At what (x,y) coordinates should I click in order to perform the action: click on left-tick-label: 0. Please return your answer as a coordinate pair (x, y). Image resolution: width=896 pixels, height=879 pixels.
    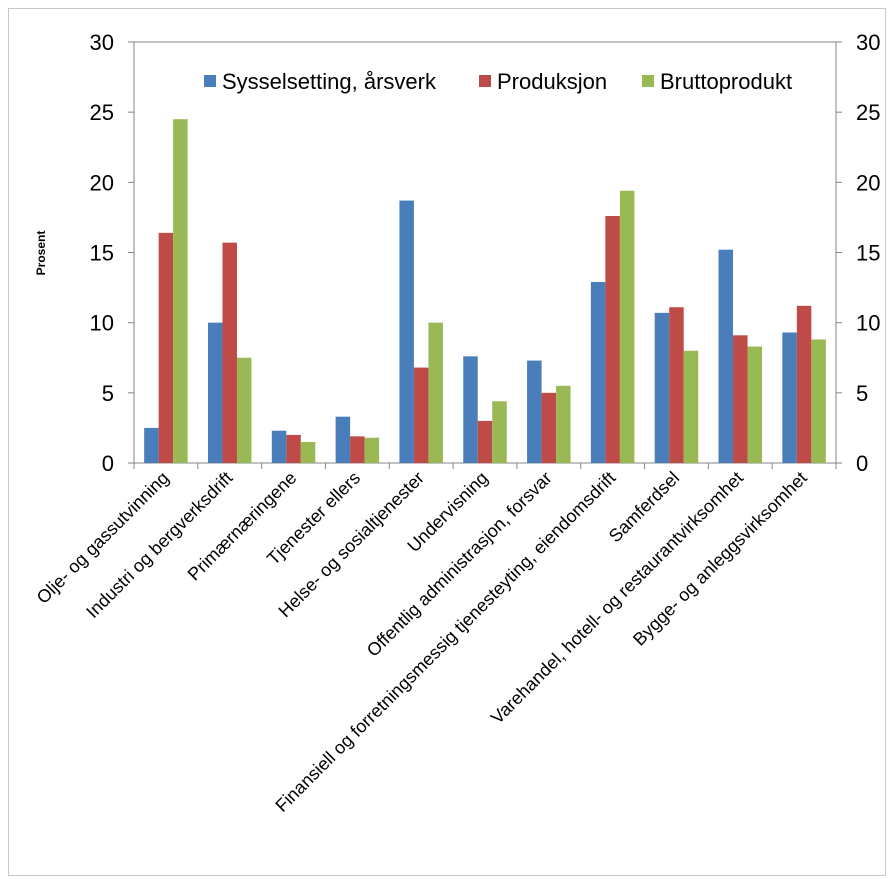
    Looking at the image, I should click on (108, 463).